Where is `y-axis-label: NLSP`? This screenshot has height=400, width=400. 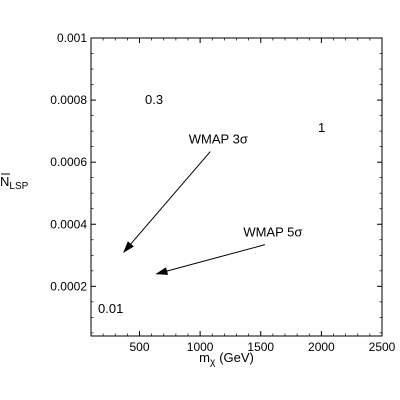 y-axis-label: NLSP is located at coordinates (14, 182).